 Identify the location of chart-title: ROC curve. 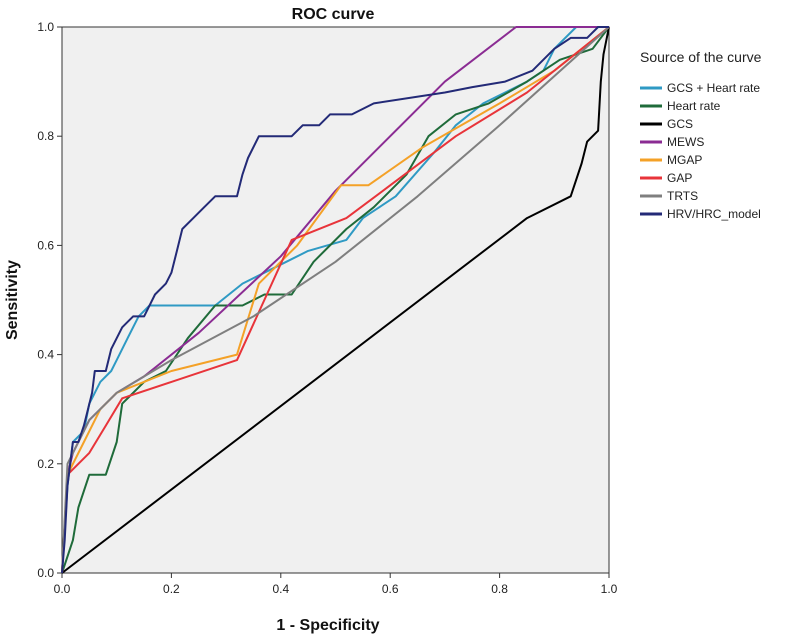
(333, 14).